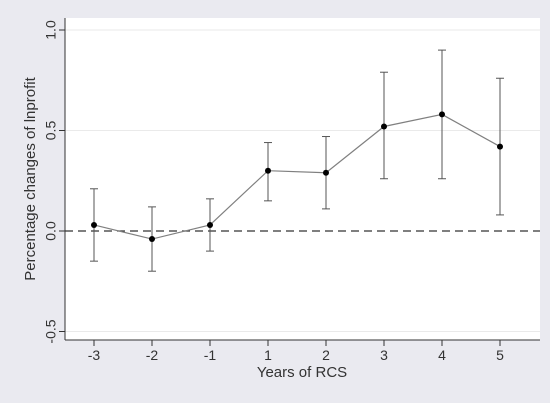  What do you see at coordinates (54, 182) in the screenshot?
I see `y-ticks: -0.5 0.0 0.5 1.0` at bounding box center [54, 182].